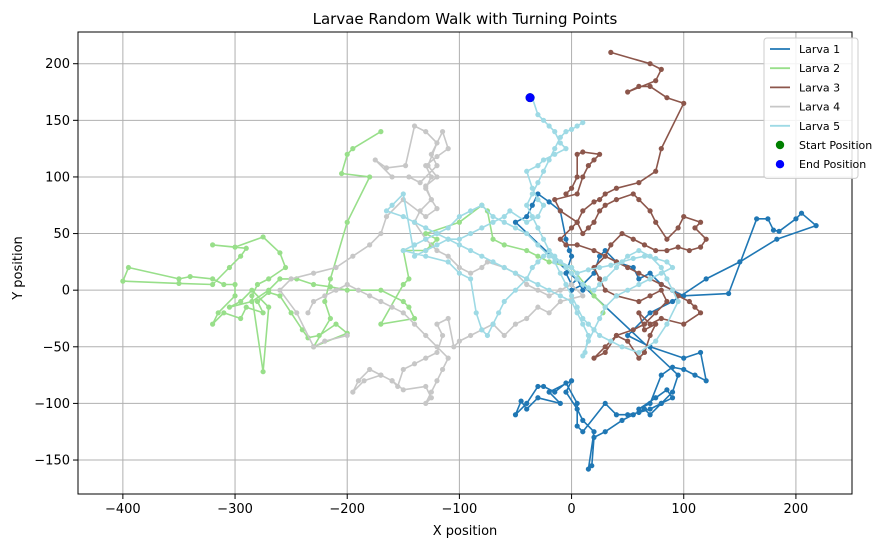 The width and height of the screenshot is (895, 547). What do you see at coordinates (820, 164) in the screenshot?
I see `legend-entry: End Position` at bounding box center [820, 164].